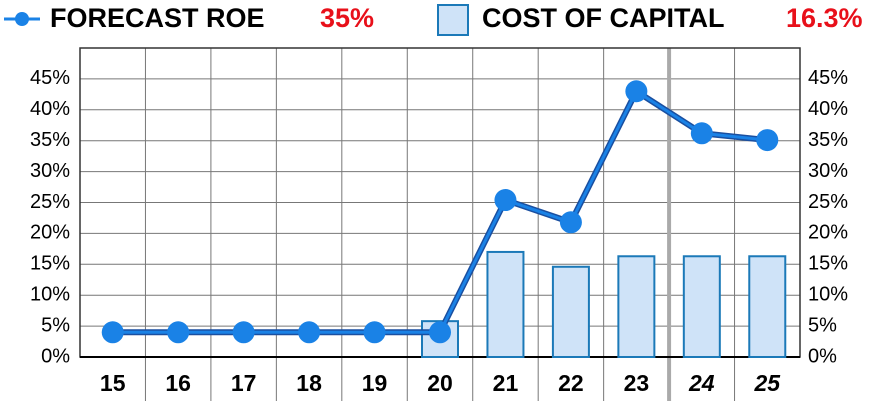 Image resolution: width=884 pixels, height=413 pixels. I want to click on y2-tick-label: 25%, so click(828, 202).